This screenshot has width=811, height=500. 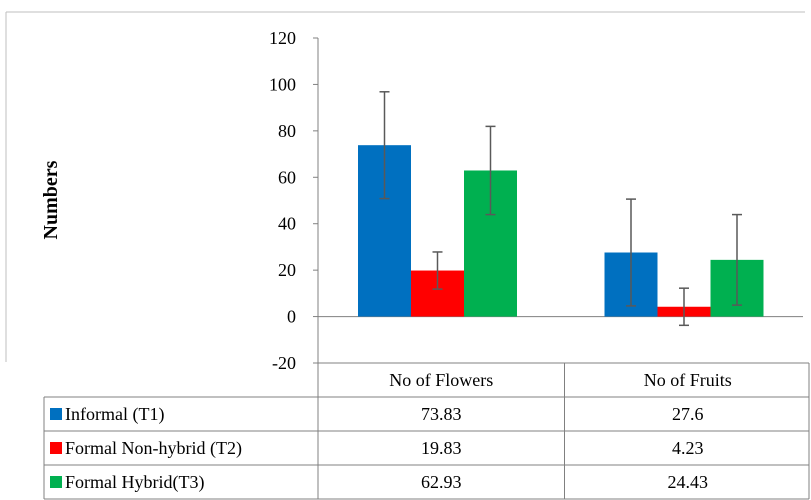 I want to click on table-value: 27.6, so click(x=688, y=414).